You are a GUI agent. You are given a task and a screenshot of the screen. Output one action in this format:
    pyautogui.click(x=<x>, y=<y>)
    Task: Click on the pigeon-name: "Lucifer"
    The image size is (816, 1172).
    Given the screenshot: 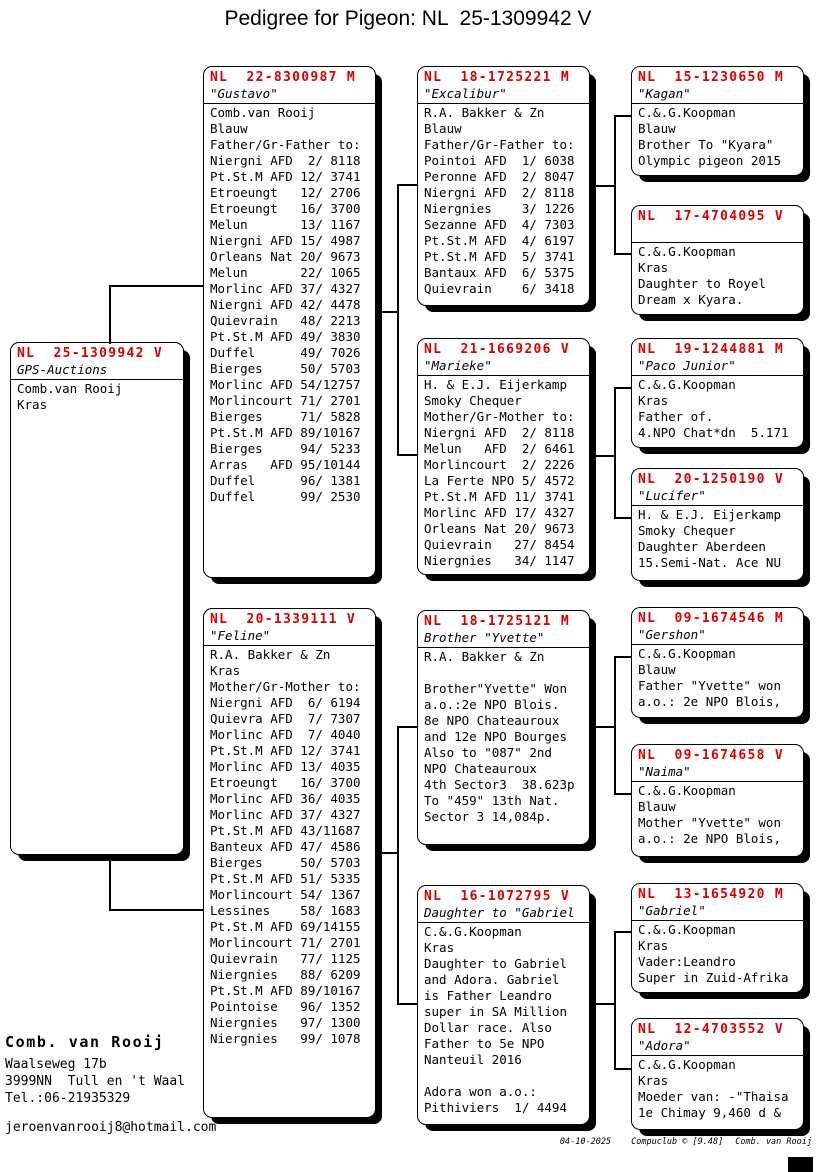 What is the action you would take?
    pyautogui.click(x=672, y=495)
    